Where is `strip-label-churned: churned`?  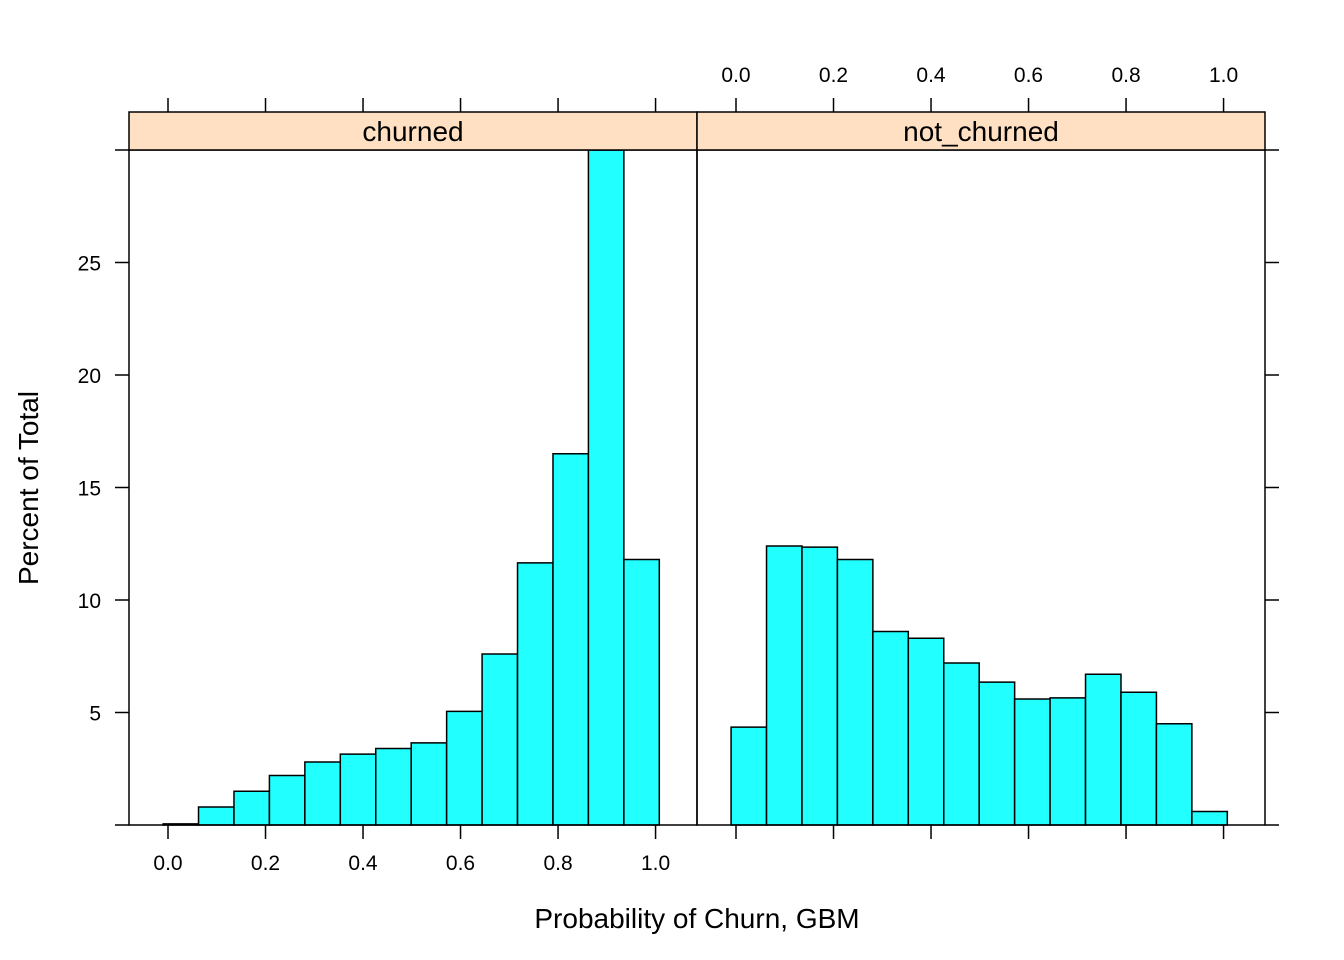
strip-label-churned: churned is located at coordinates (412, 131).